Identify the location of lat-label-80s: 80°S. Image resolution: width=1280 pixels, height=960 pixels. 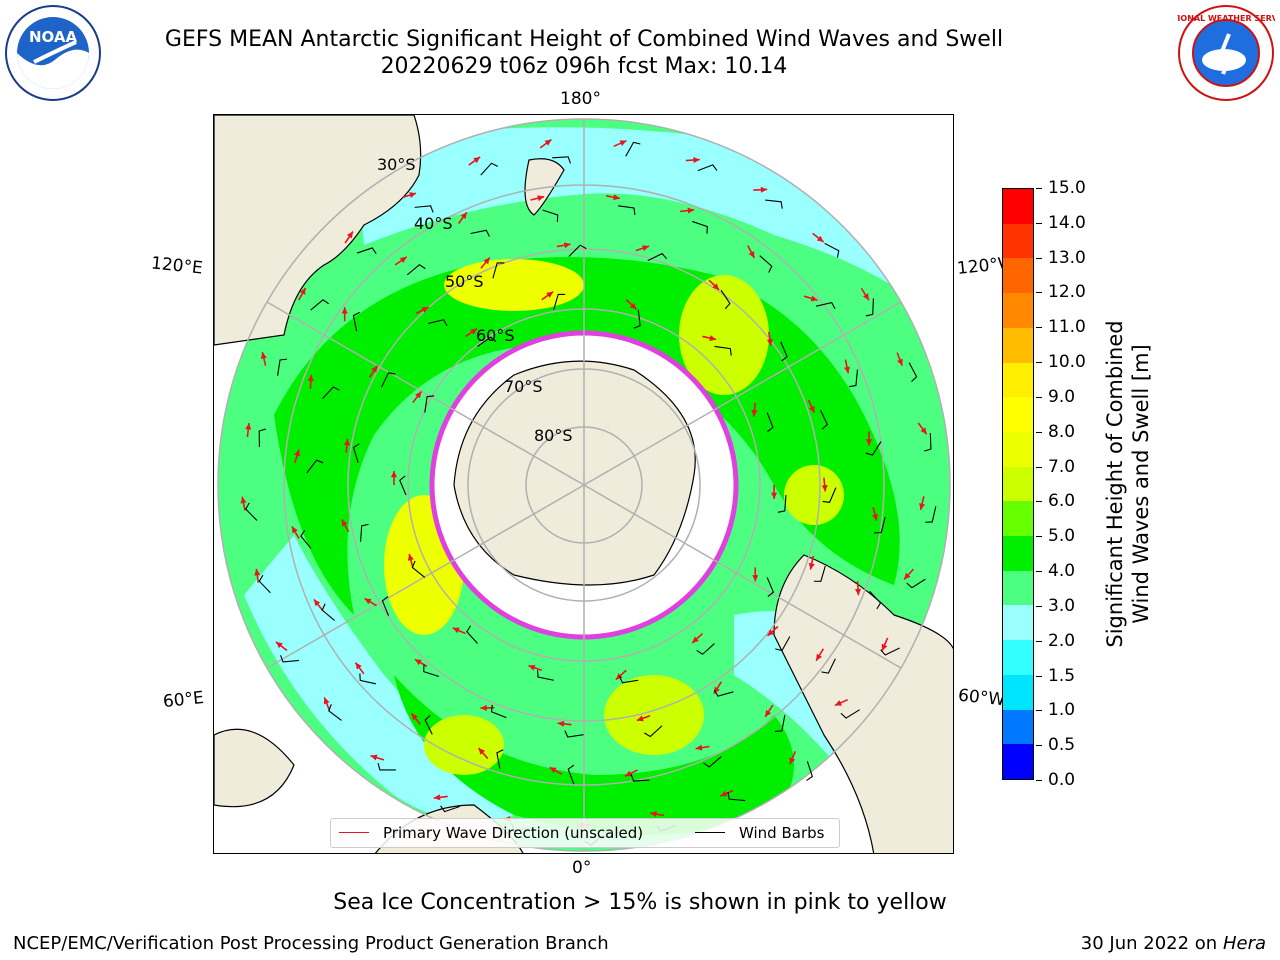
(553, 435).